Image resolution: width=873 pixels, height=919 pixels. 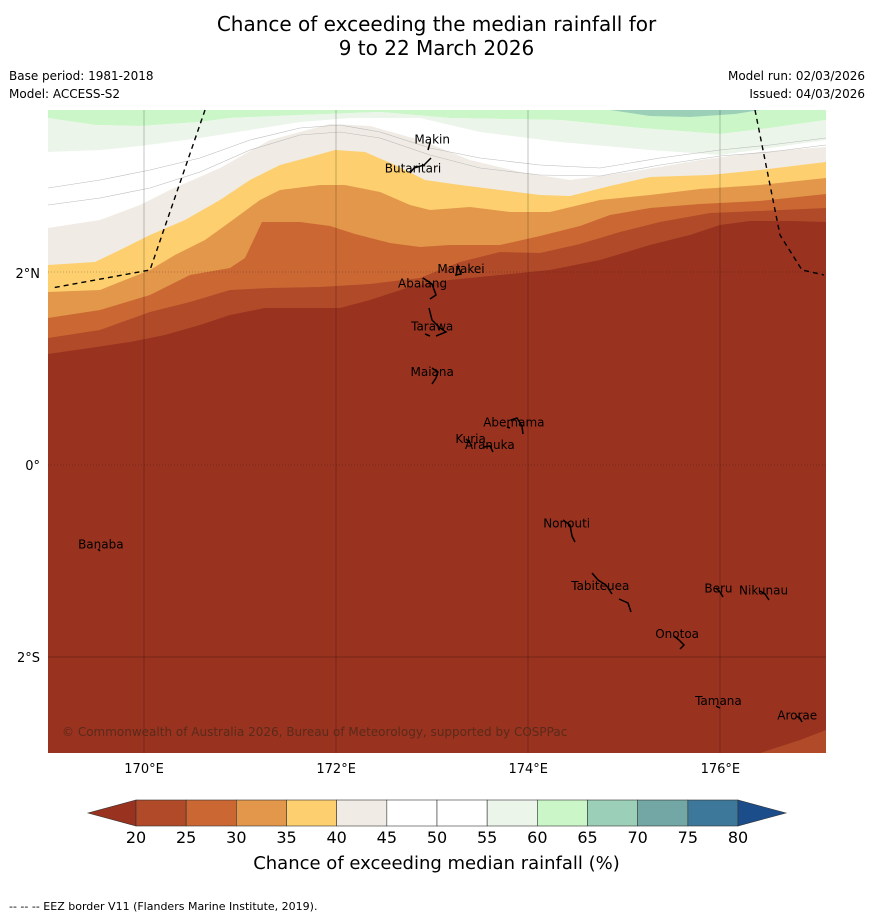 What do you see at coordinates (721, 769) in the screenshot?
I see `longitude-tick-label: 176°E` at bounding box center [721, 769].